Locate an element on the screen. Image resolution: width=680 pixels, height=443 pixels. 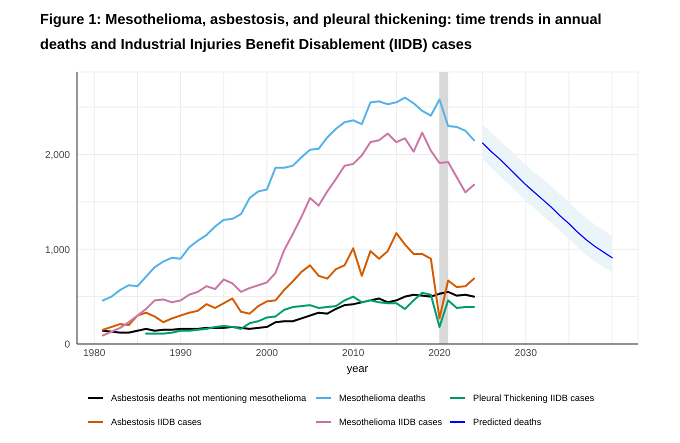
y-tick-label: 2,000 is located at coordinates (57, 156).